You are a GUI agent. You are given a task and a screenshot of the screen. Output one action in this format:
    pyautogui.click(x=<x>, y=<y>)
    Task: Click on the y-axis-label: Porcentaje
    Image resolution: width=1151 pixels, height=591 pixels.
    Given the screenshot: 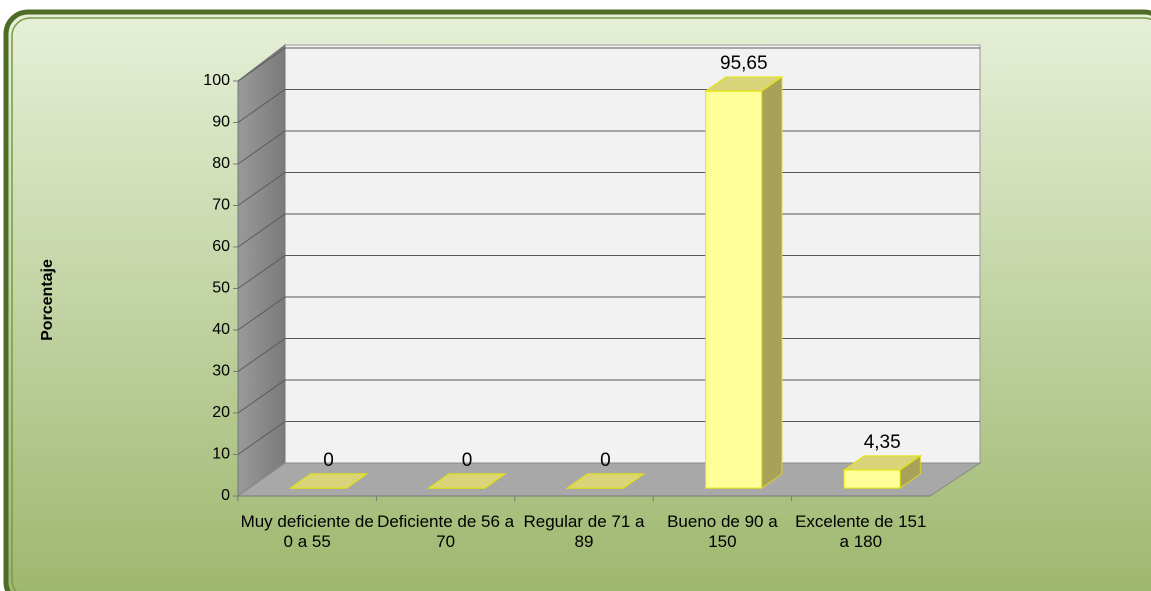 What is the action you would take?
    pyautogui.click(x=47, y=300)
    